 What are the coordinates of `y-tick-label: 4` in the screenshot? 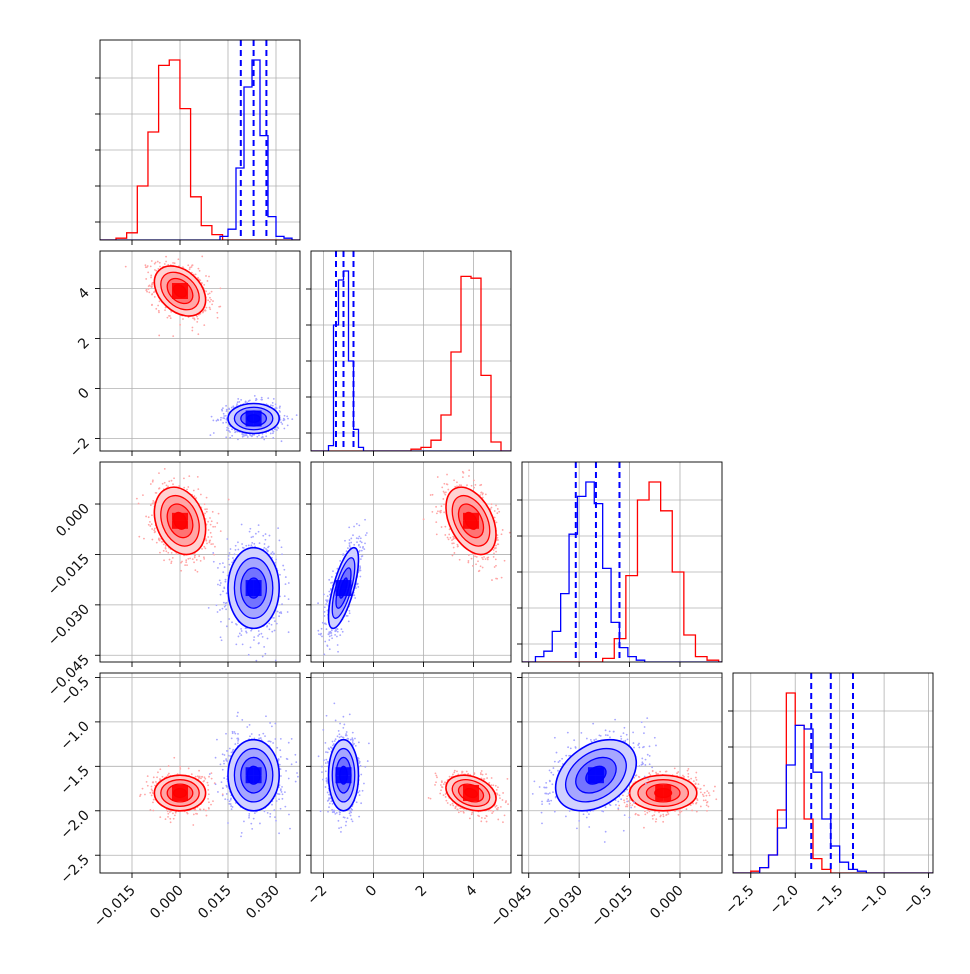 It's located at (84, 294).